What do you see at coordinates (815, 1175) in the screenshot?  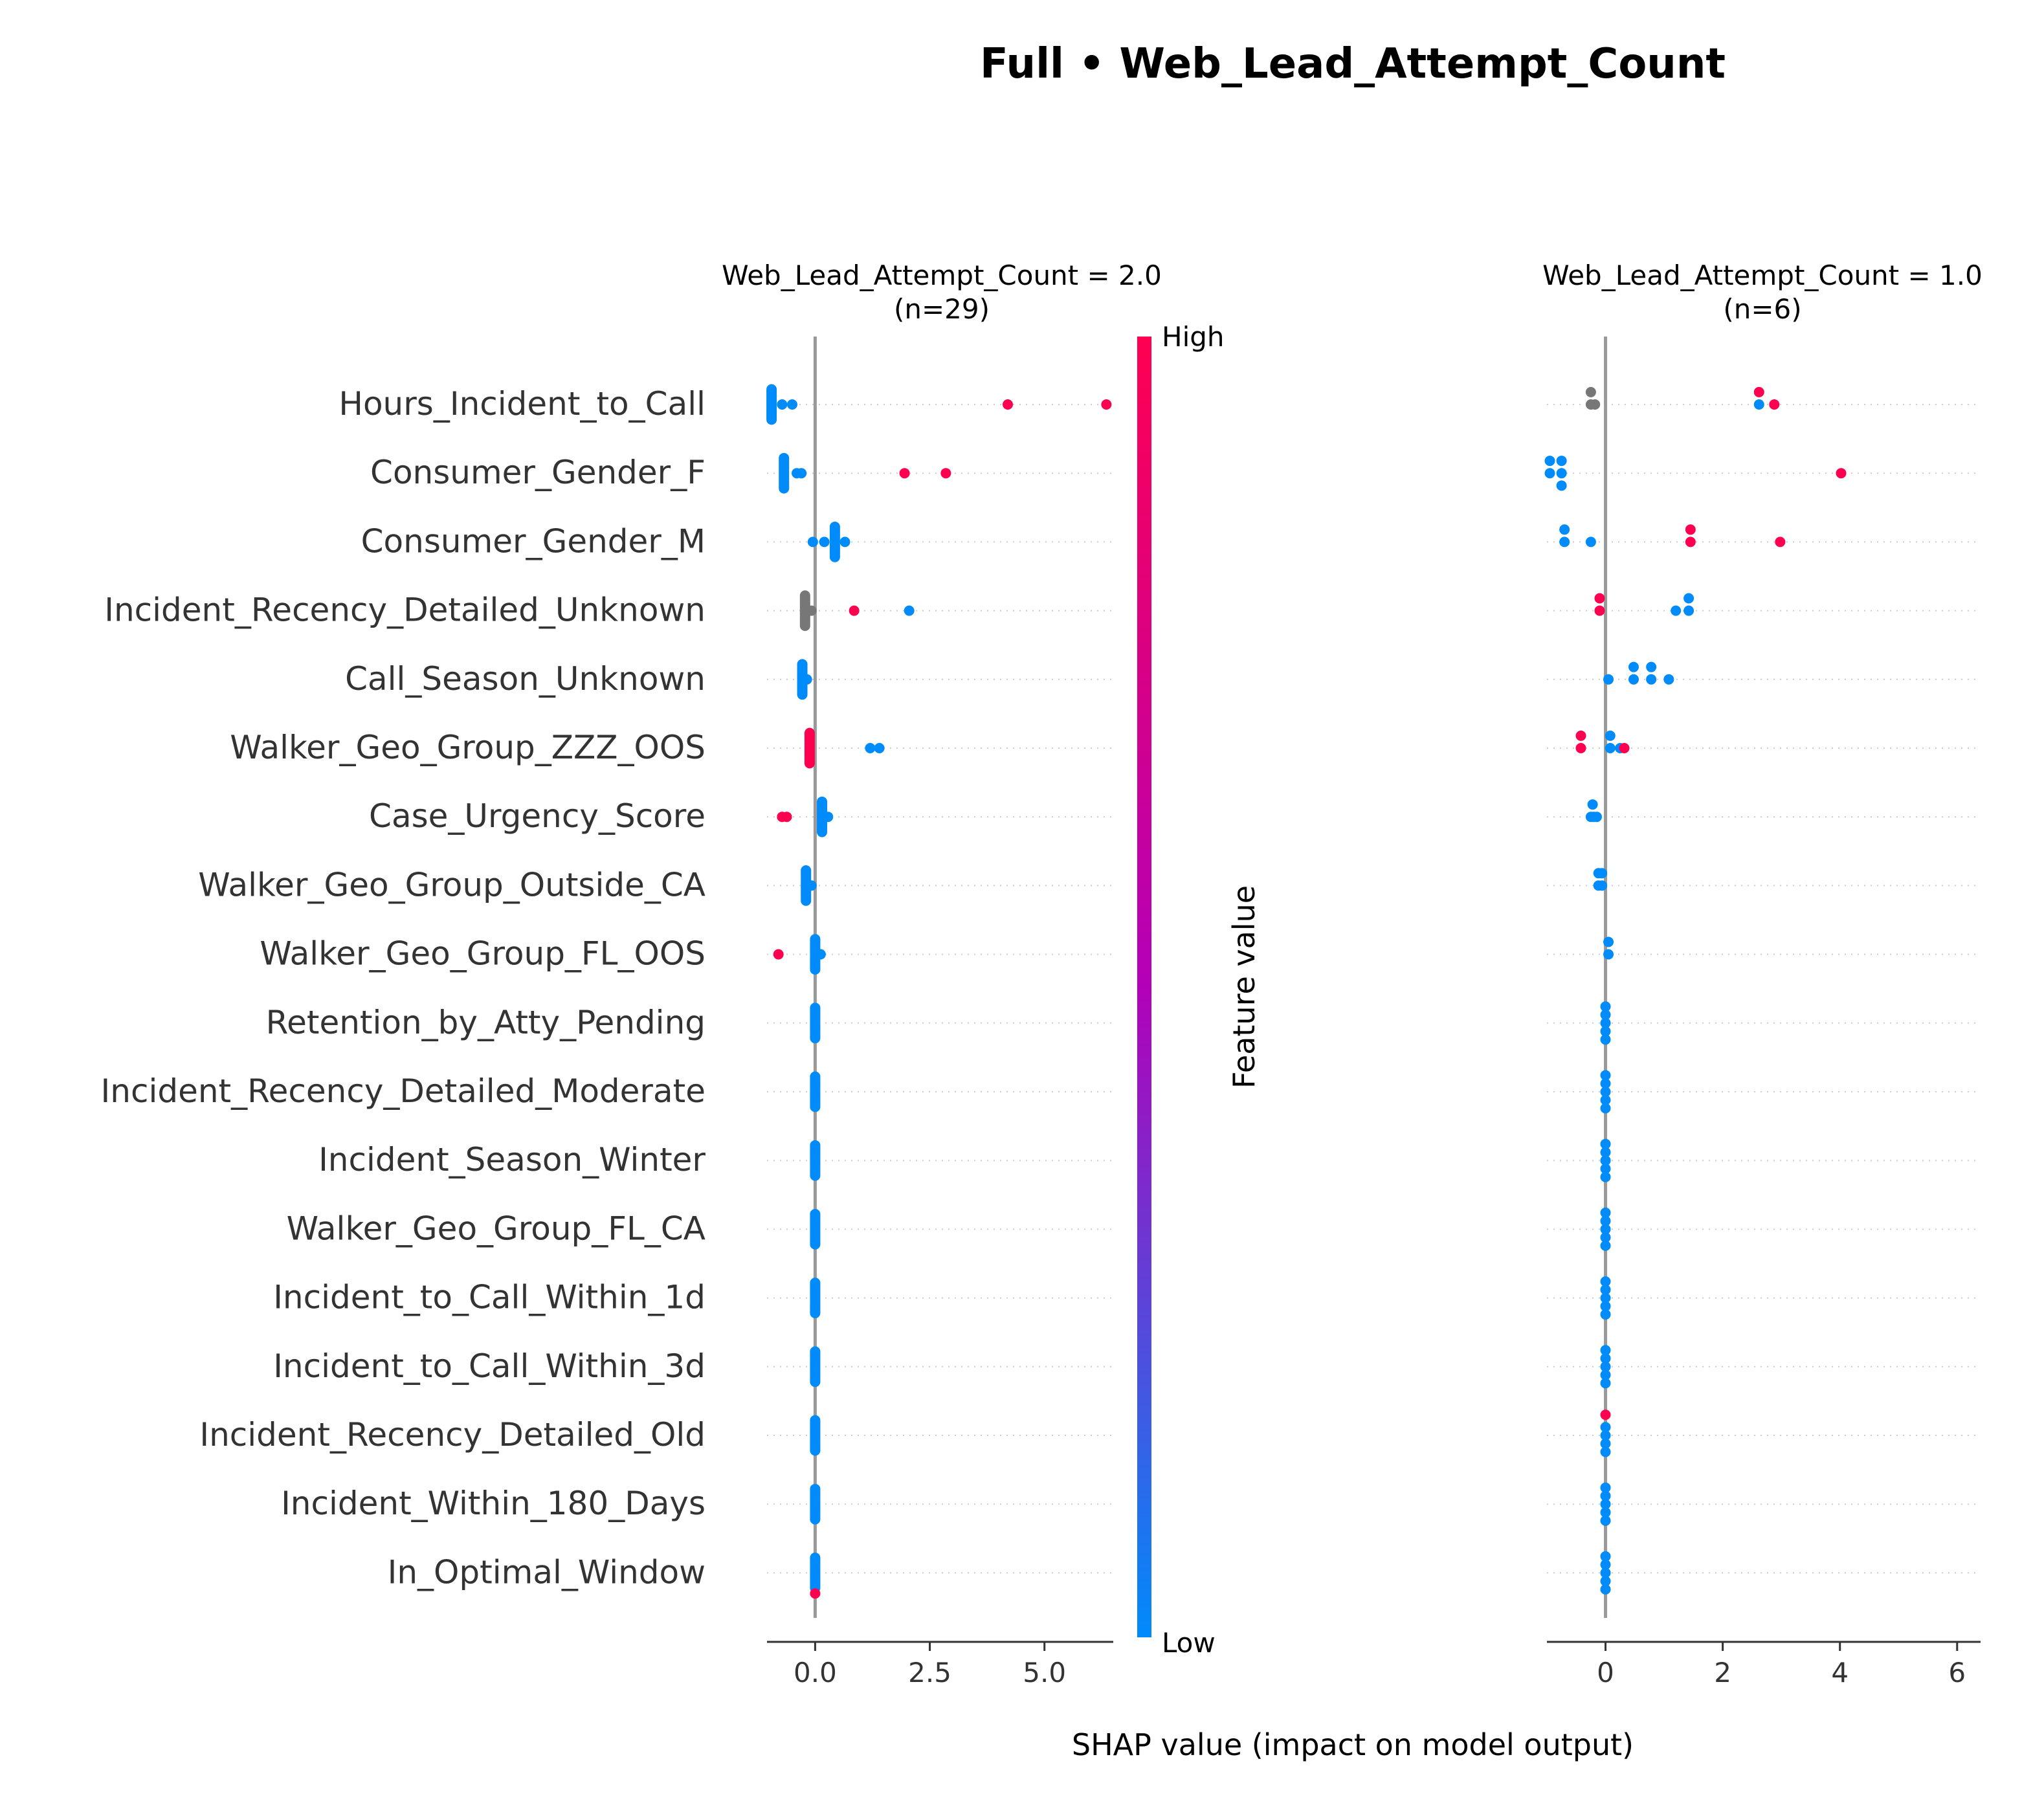 I see `panel-1-shap-point-incident-season-winter` at bounding box center [815, 1175].